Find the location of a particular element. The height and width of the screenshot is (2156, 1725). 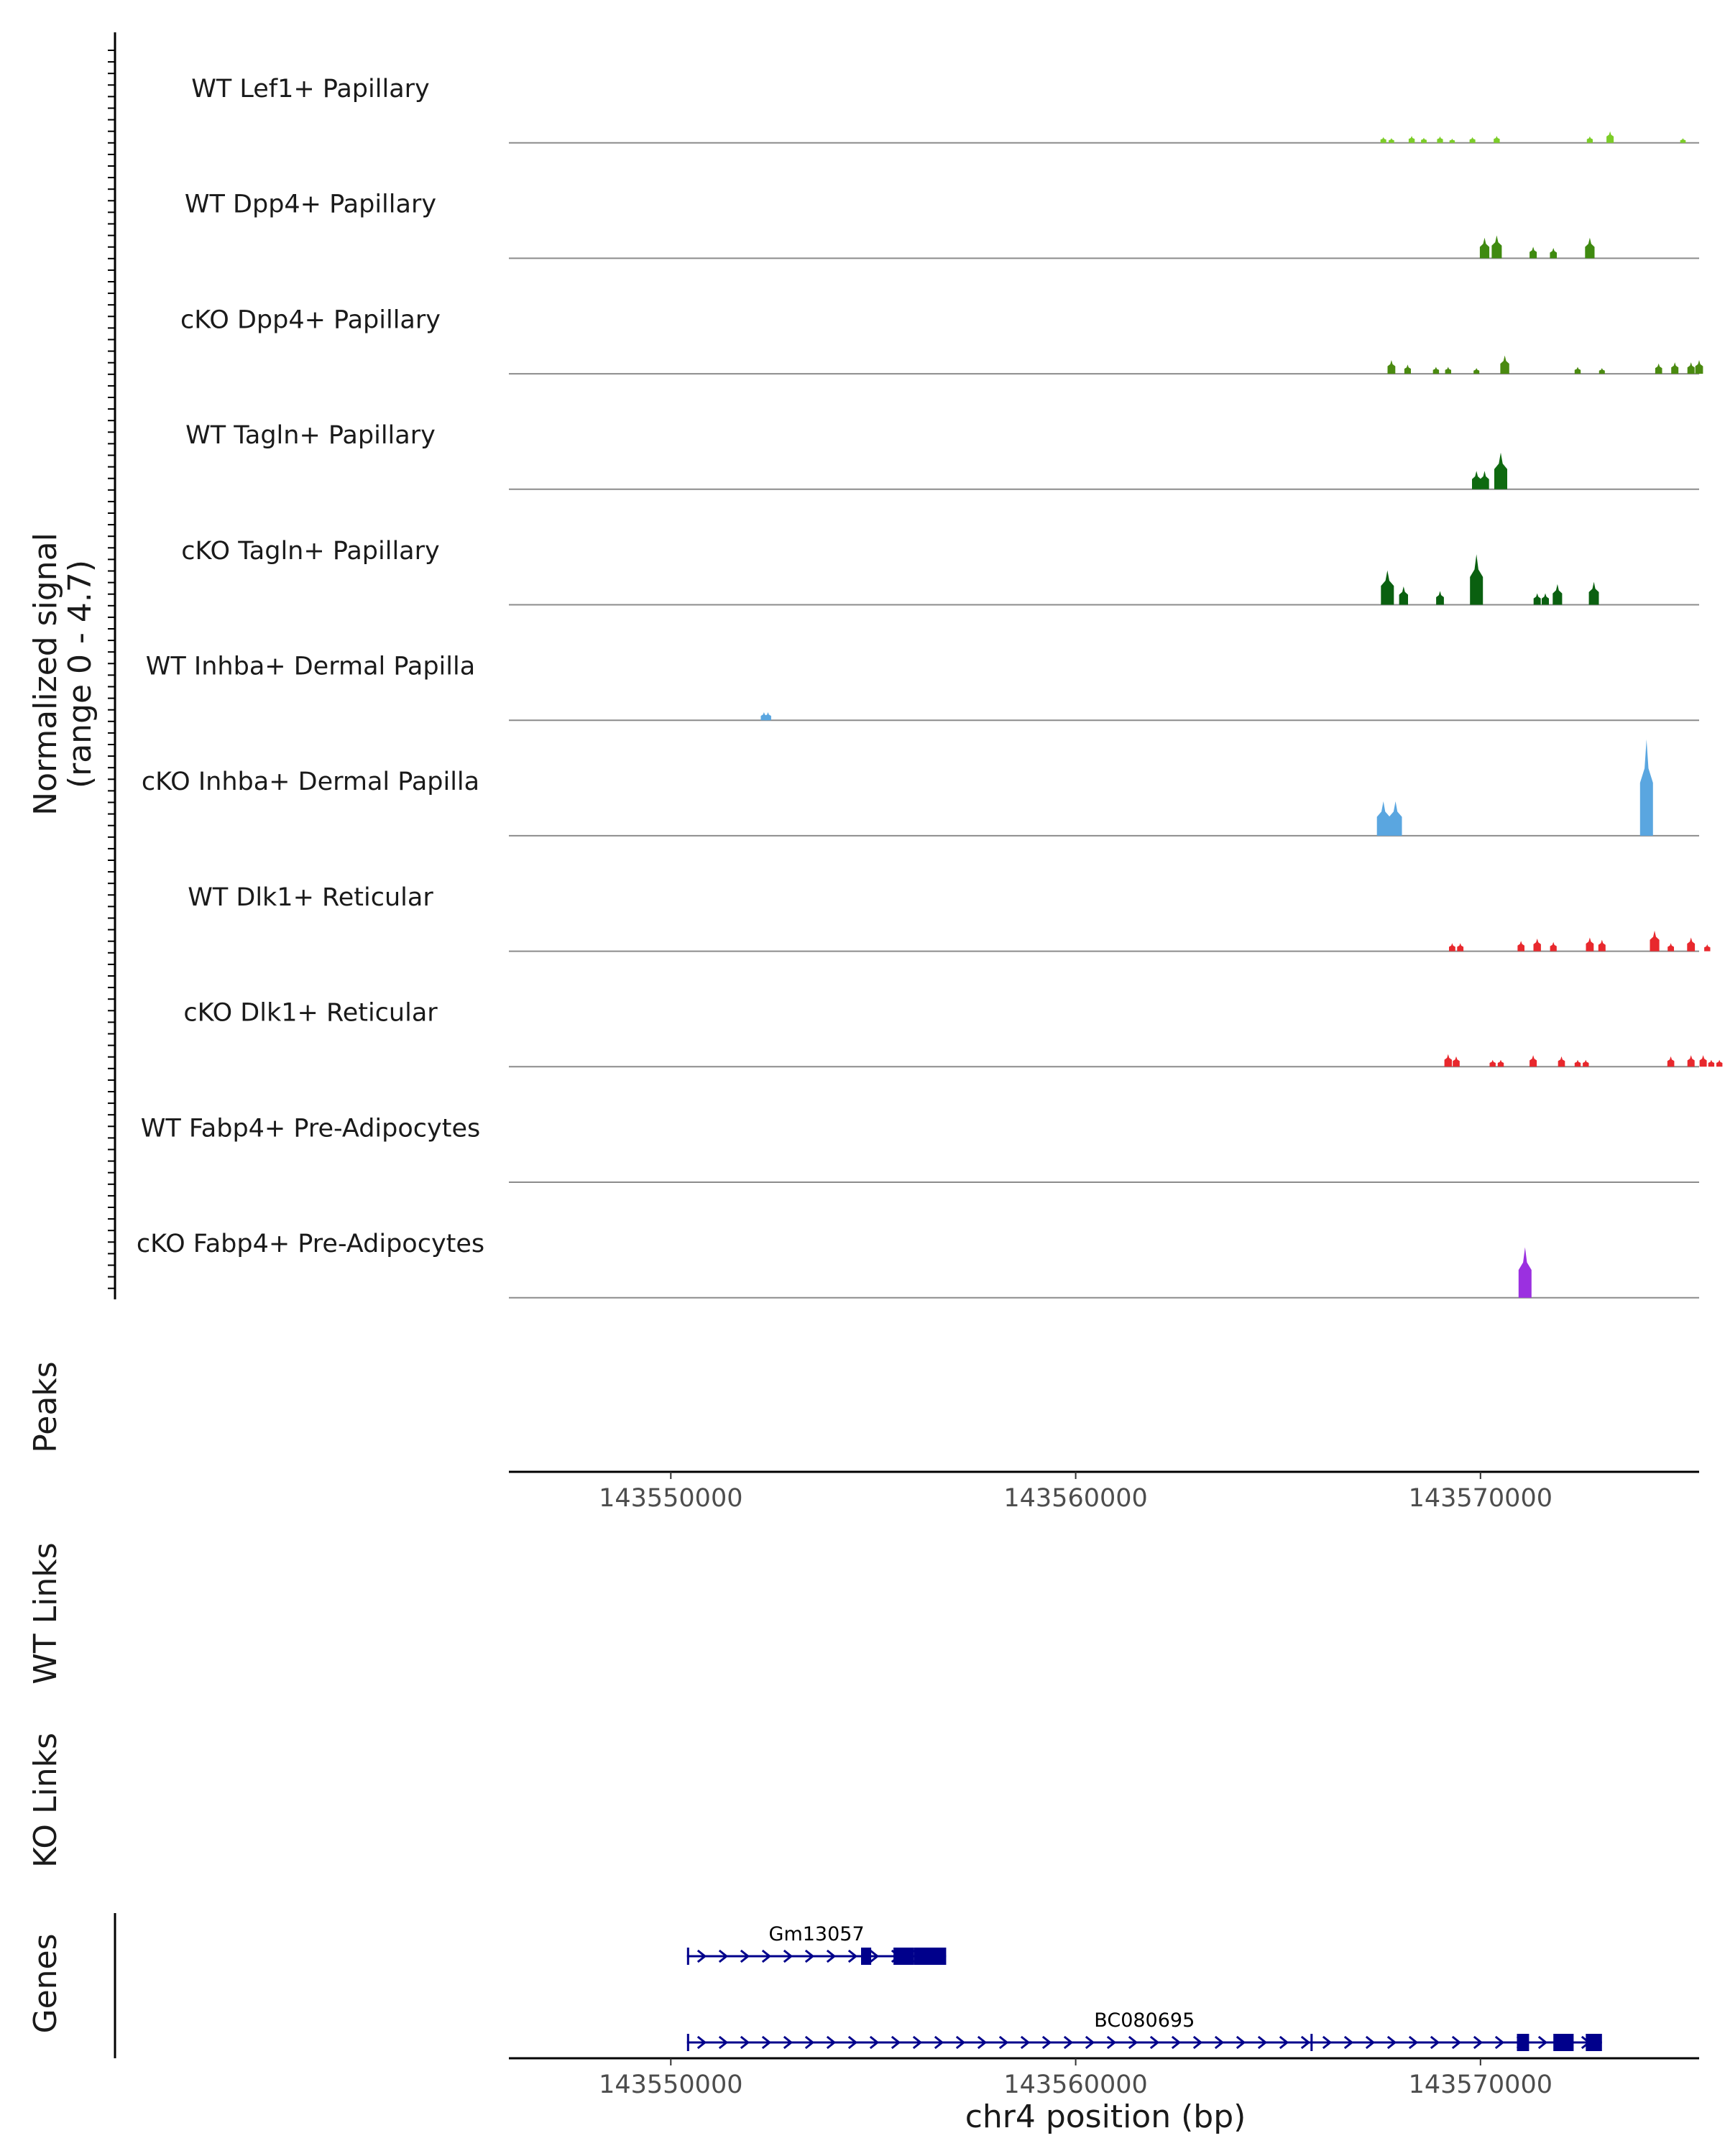

track-8: cKO Dlk1+ Reticular is located at coordinates (953, 1033).